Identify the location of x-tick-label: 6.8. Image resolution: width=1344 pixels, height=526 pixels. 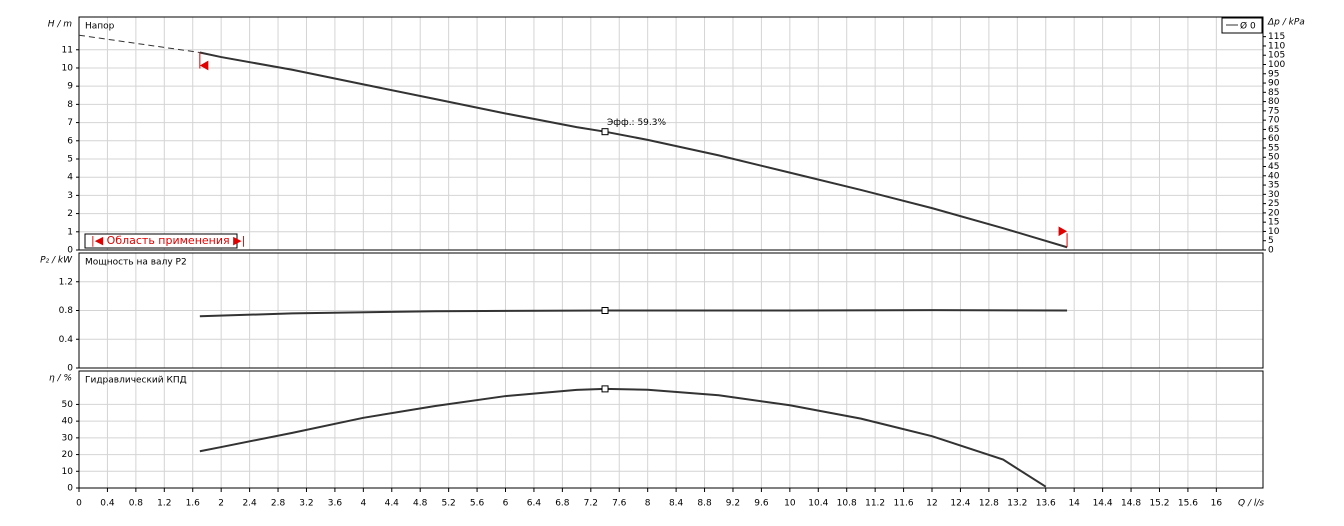
(562, 504).